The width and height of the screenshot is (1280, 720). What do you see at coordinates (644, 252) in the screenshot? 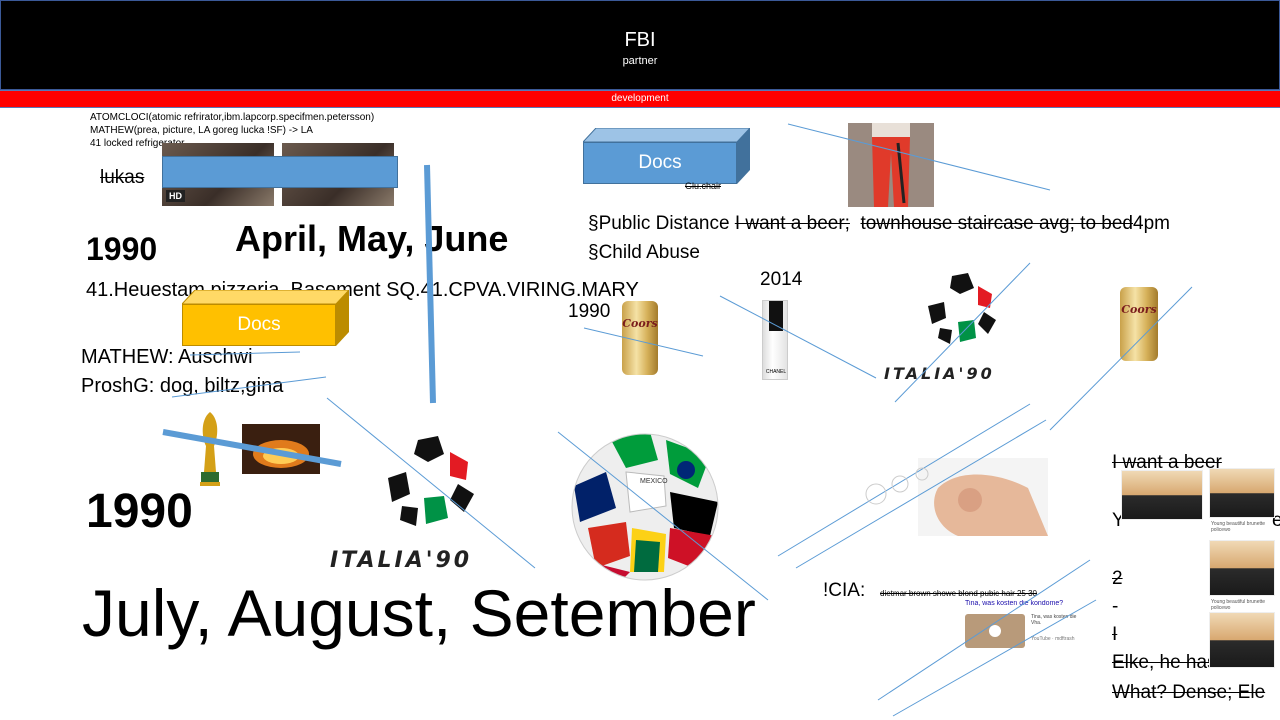
I see `child-abuse-line: §Child Abuse` at bounding box center [644, 252].